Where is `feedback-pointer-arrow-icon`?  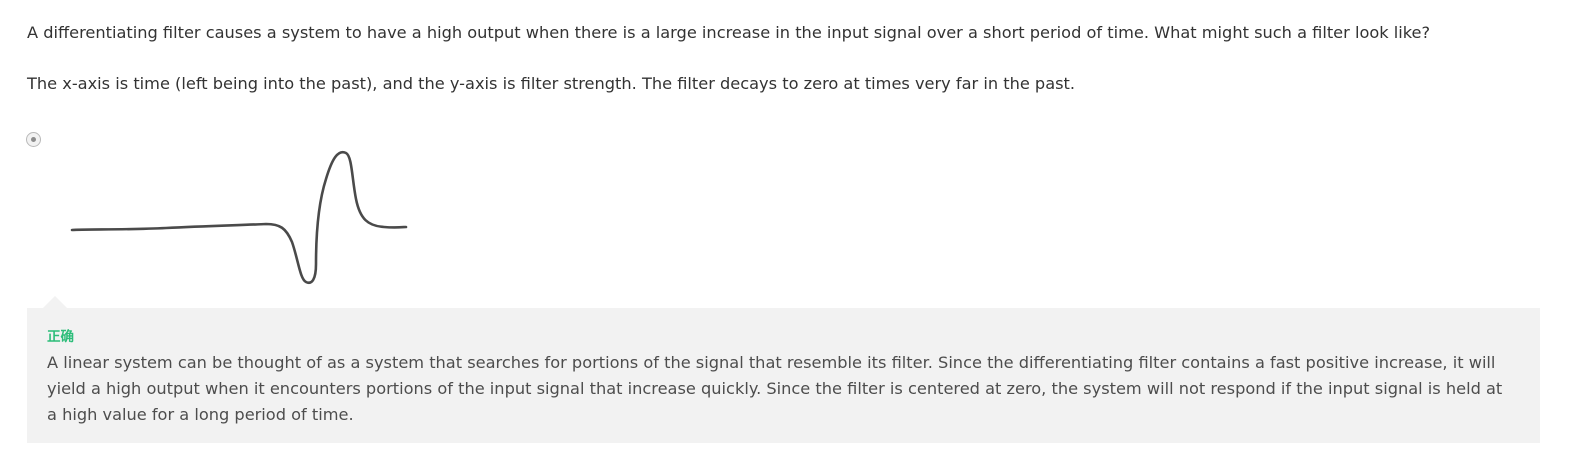
feedback-pointer-arrow-icon is located at coordinates (55, 302).